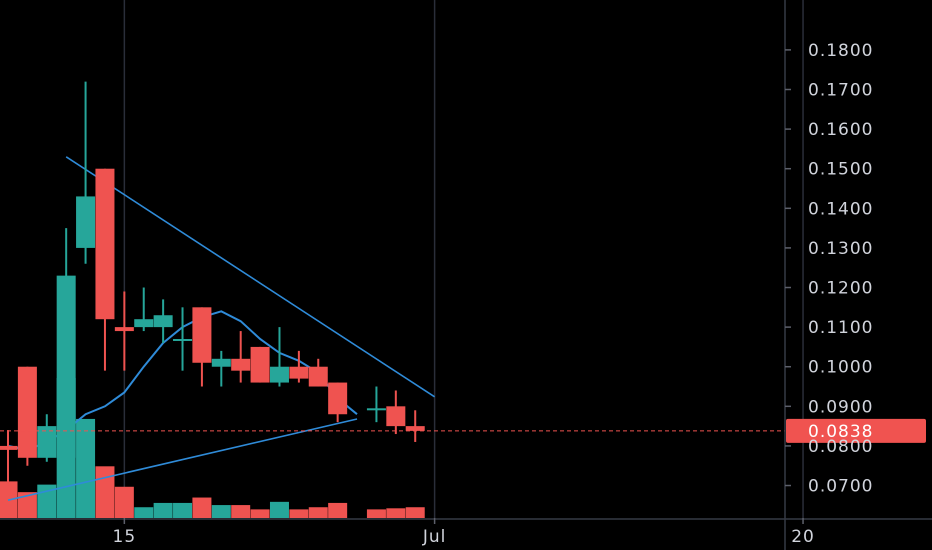 The height and width of the screenshot is (550, 932). What do you see at coordinates (840, 170) in the screenshot?
I see `y-tick-label: 0.1500` at bounding box center [840, 170].